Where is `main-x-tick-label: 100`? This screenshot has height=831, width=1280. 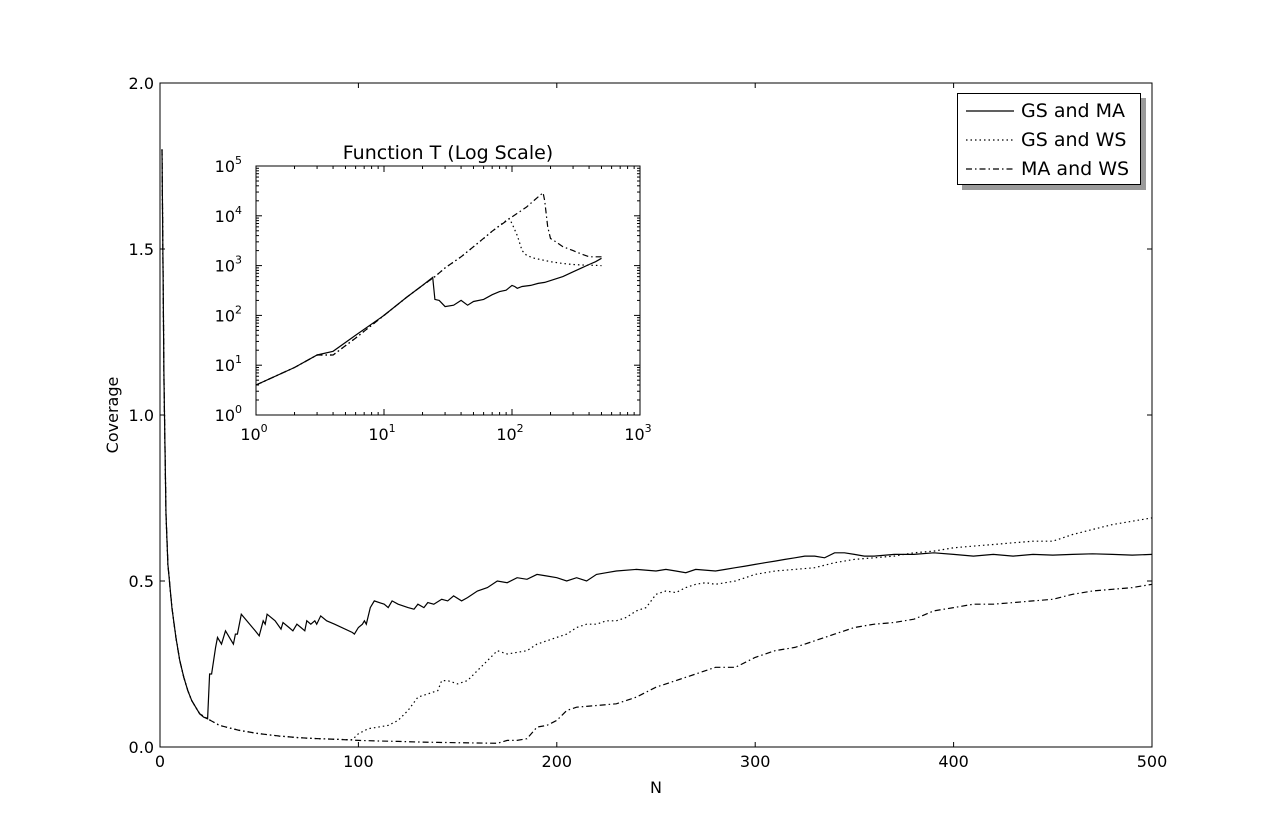
main-x-tick-label: 100 is located at coordinates (358, 761).